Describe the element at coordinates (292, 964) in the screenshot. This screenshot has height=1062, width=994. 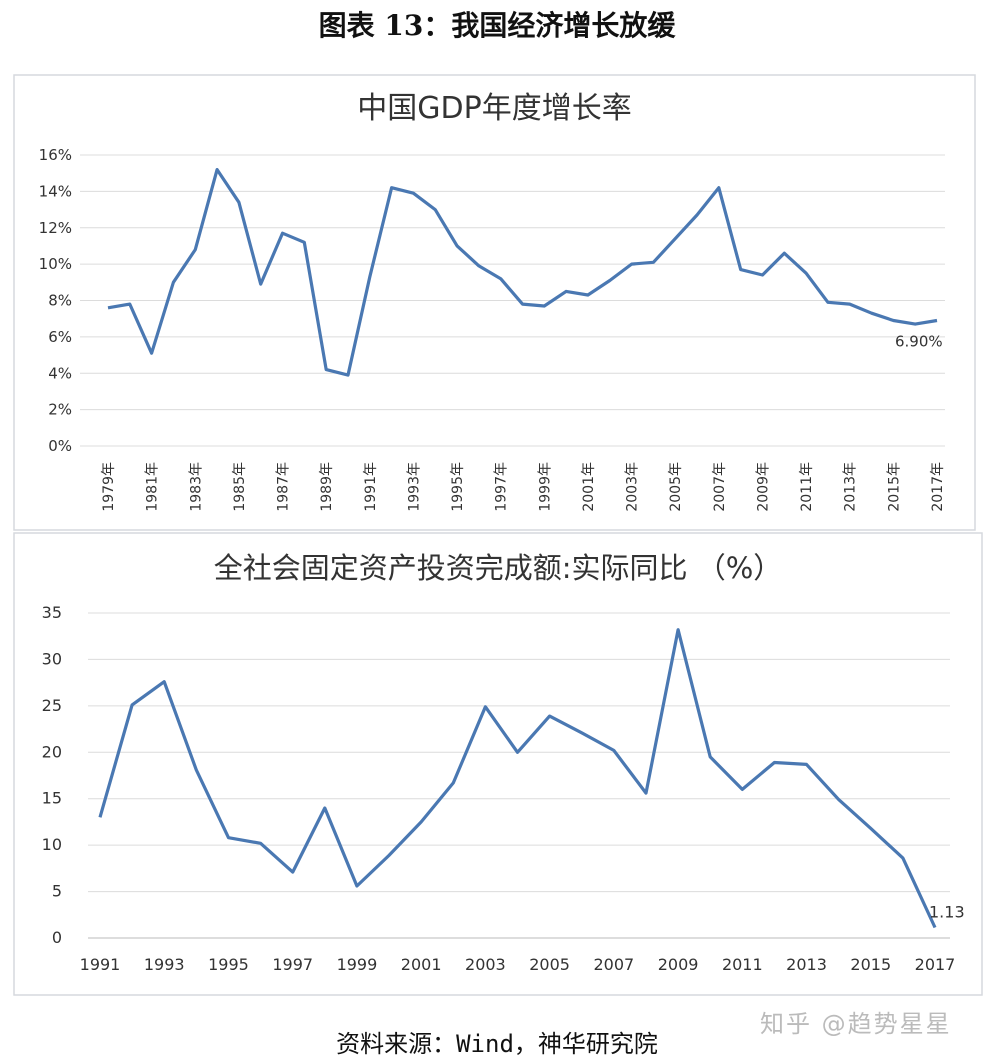
I see `x-tick-label: 1997` at that location.